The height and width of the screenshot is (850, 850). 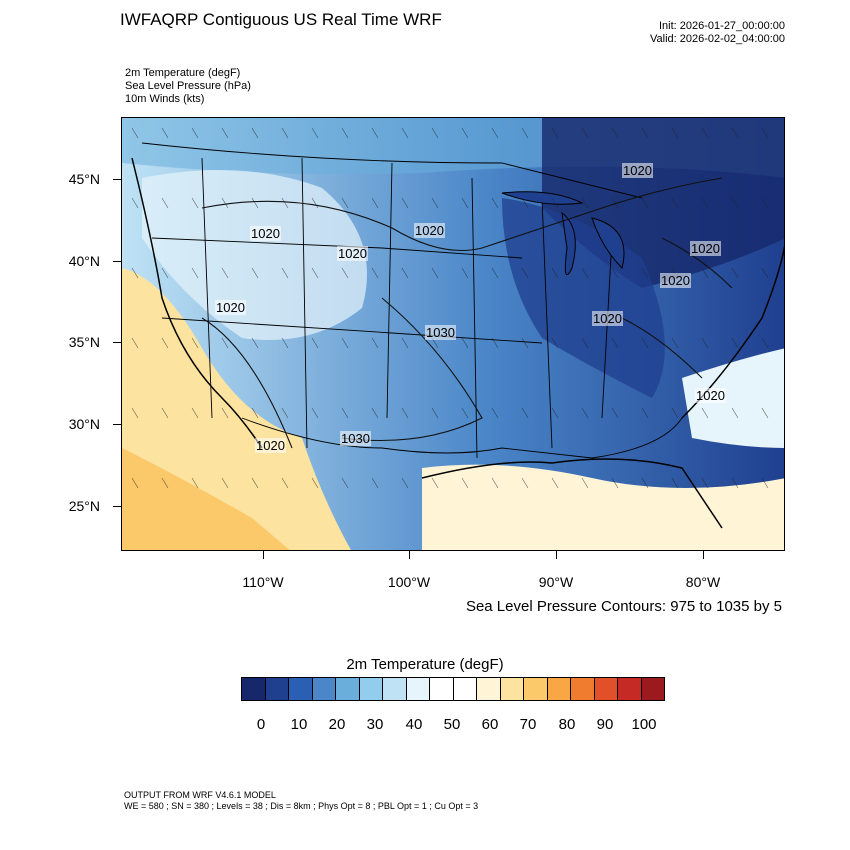 I want to click on colorbar-title: 2m Temperature (degF), so click(x=425, y=664).